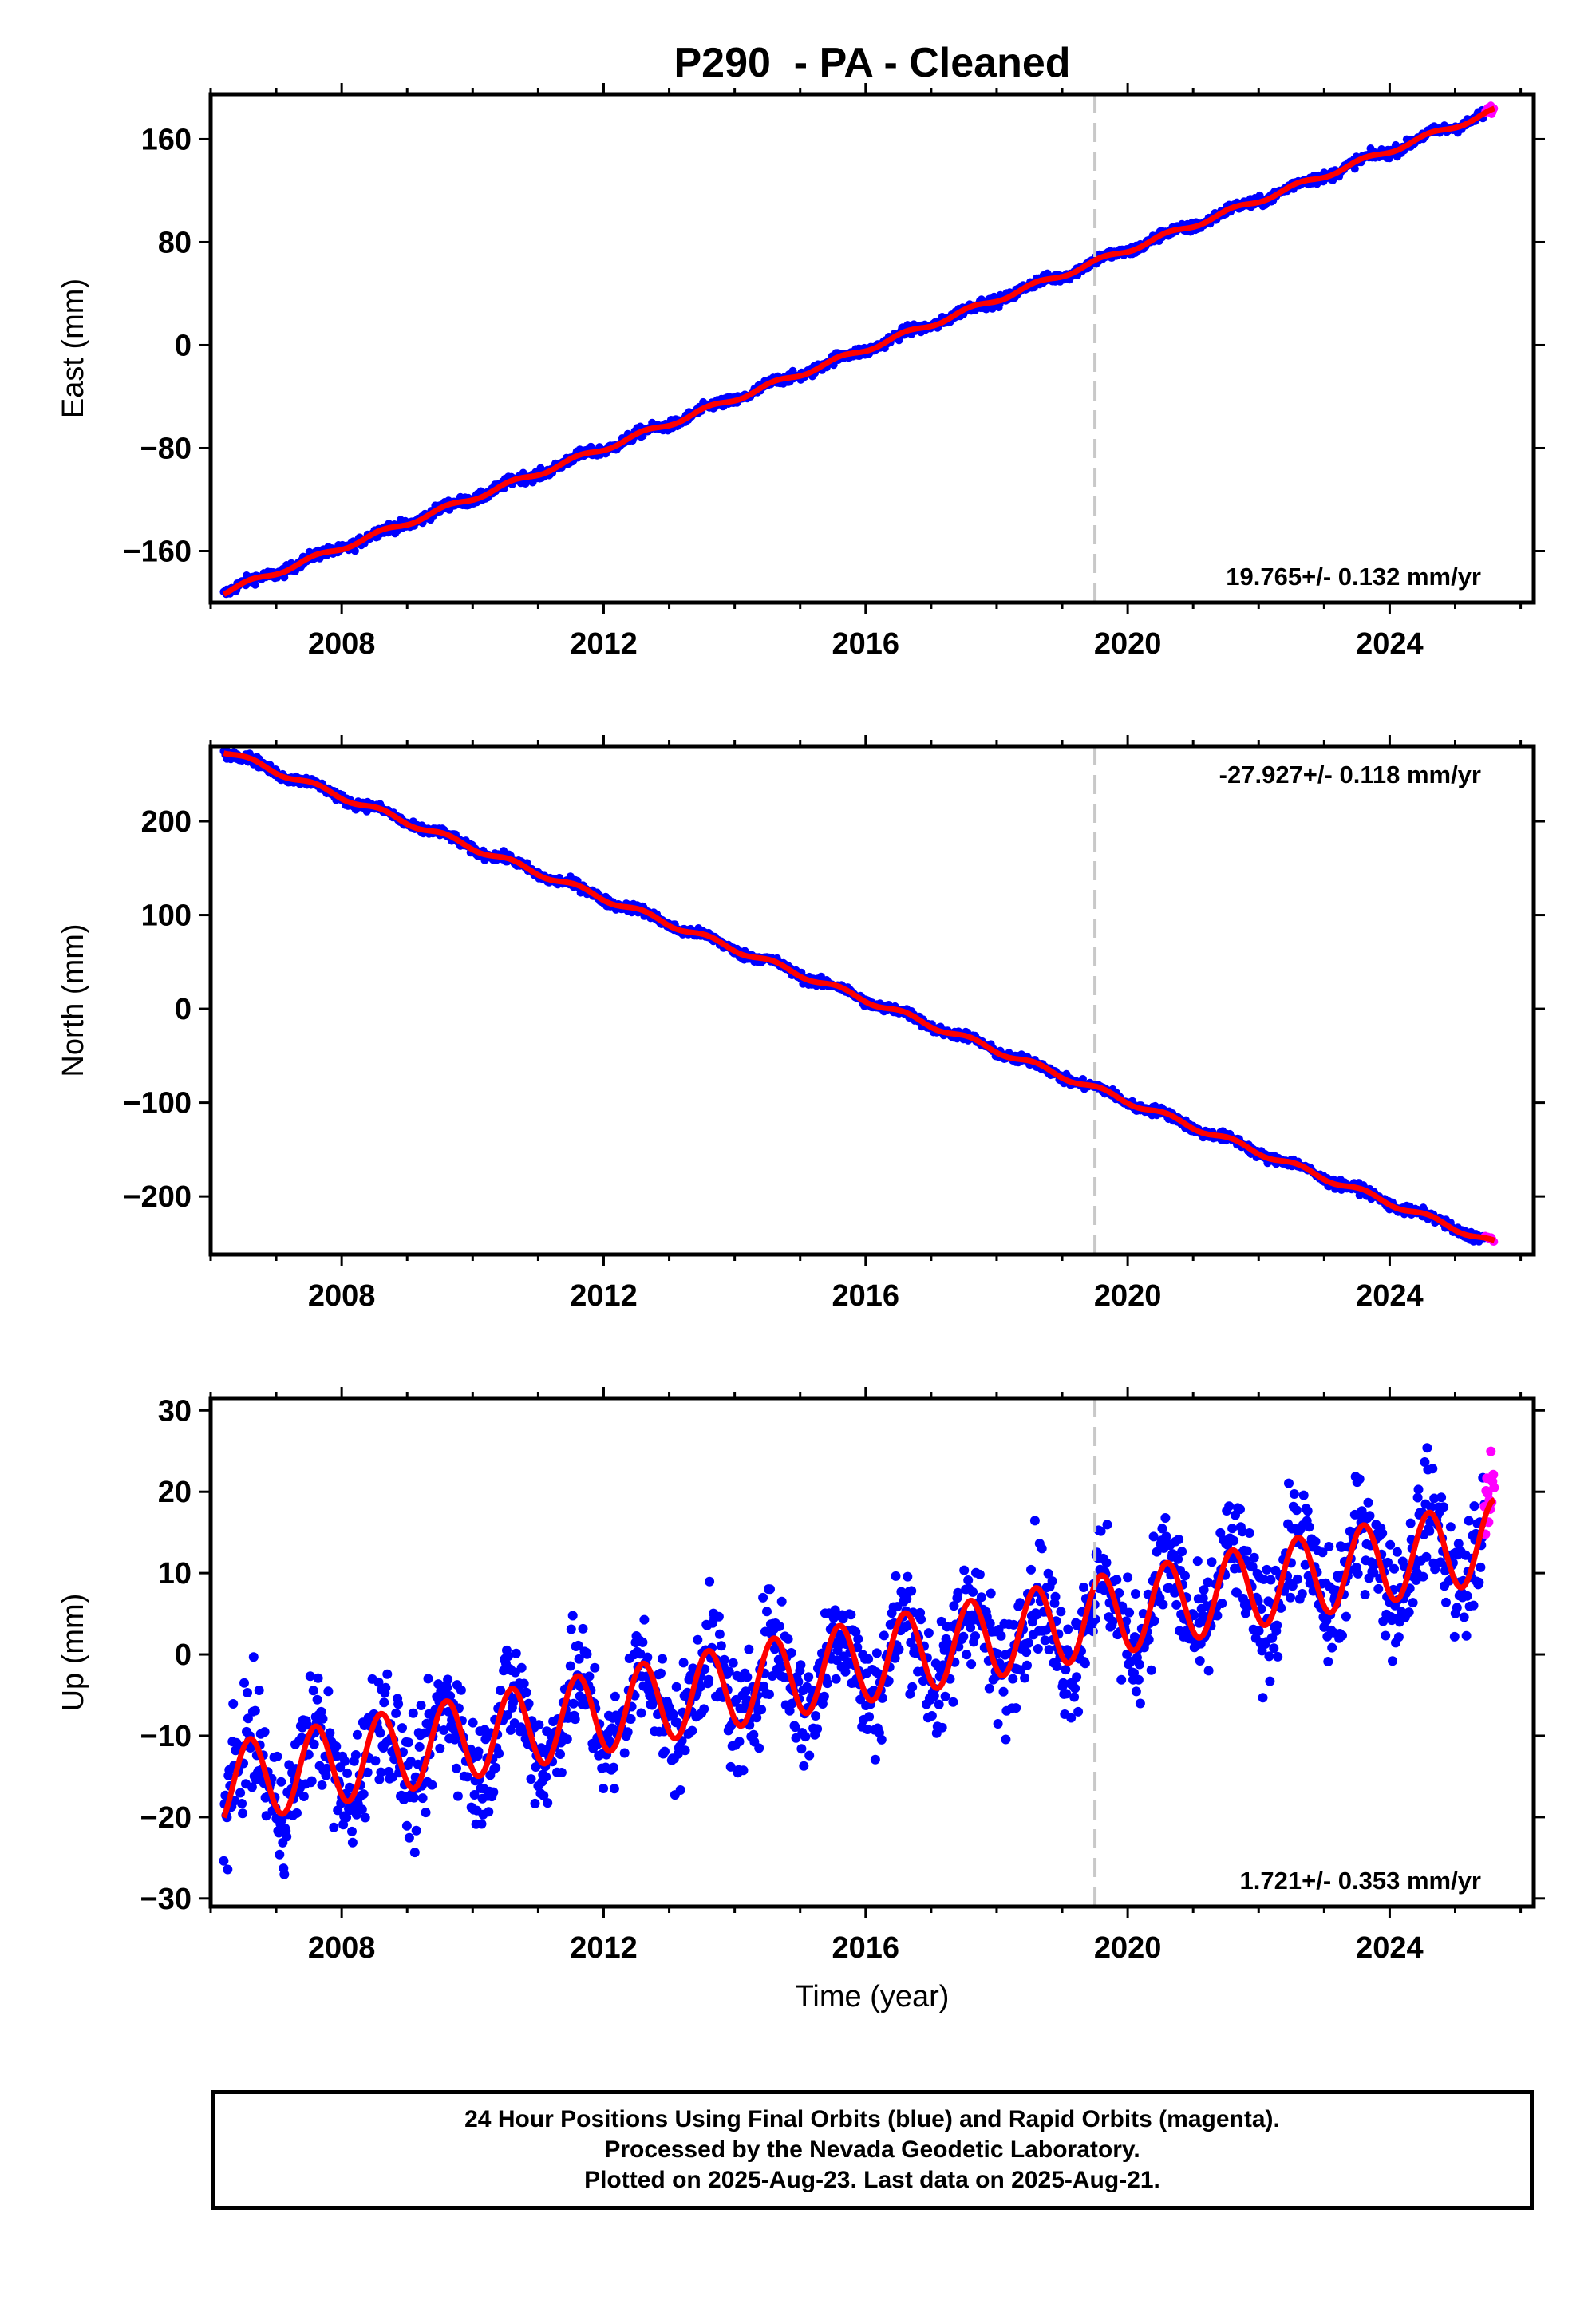  Describe the element at coordinates (866, 1296) in the screenshot. I see `x-tick-label: 2016` at that location.